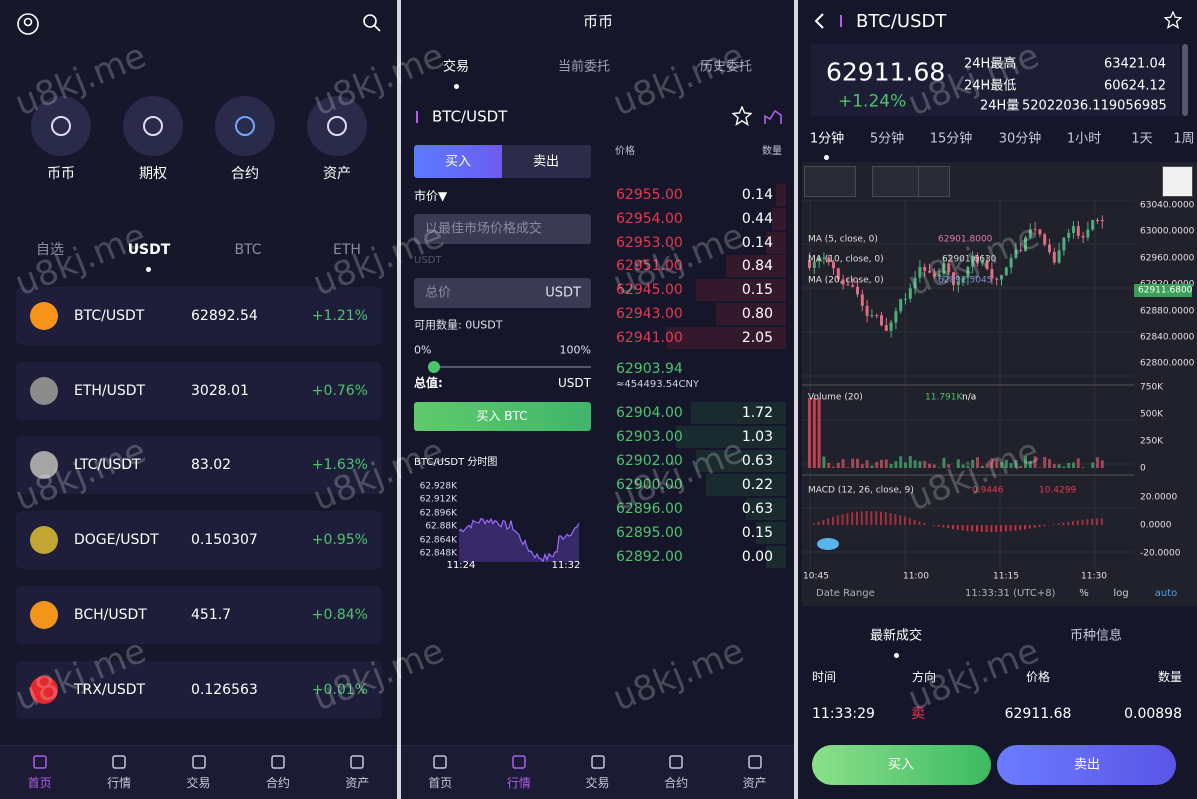  What do you see at coordinates (347, 250) in the screenshot?
I see `market-tab: ETH` at bounding box center [347, 250].